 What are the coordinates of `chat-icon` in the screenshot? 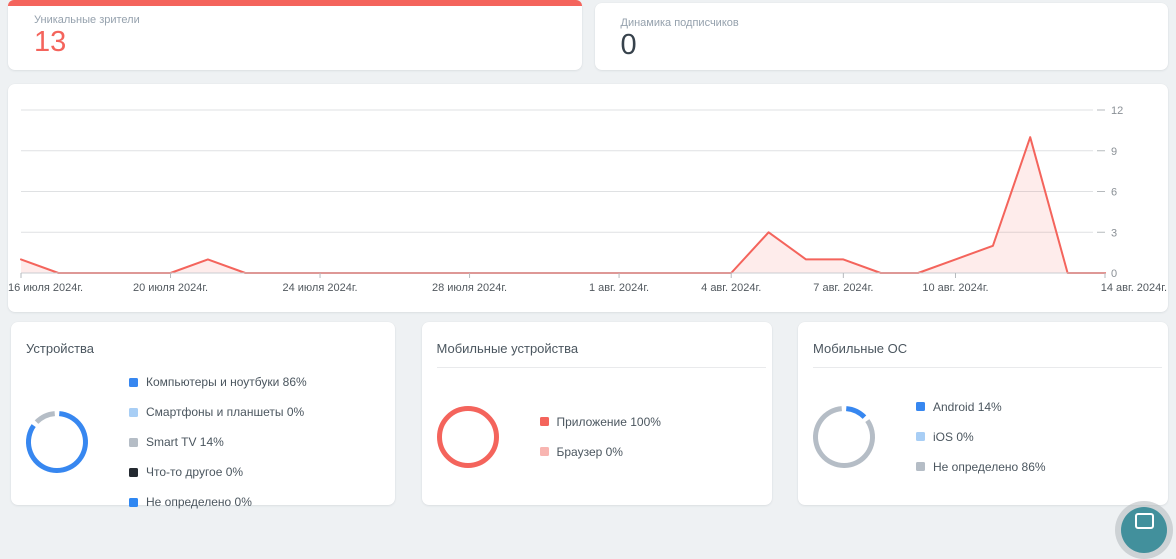 It's located at (1144, 521).